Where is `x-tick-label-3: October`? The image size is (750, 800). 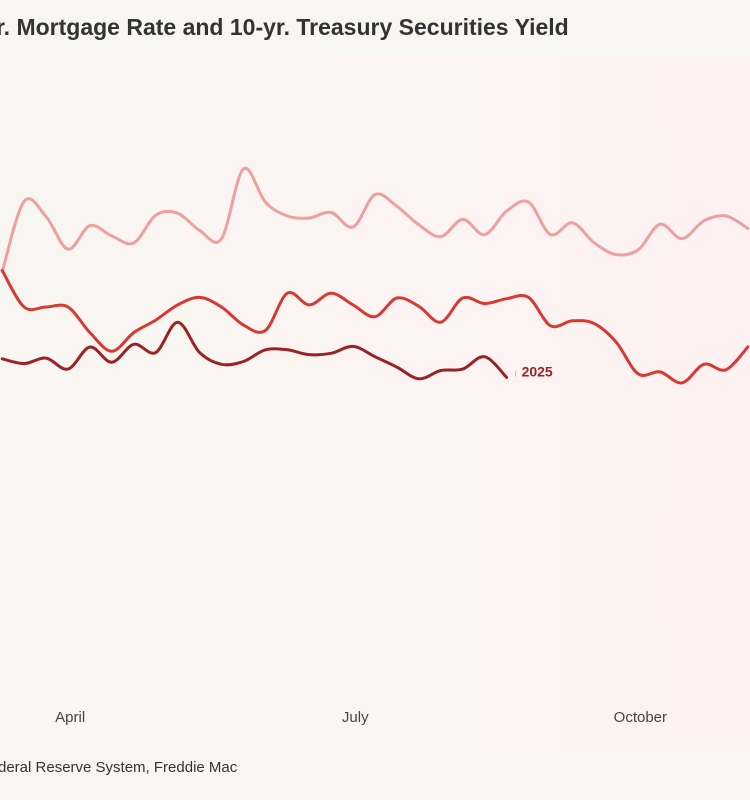 x-tick-label-3: October is located at coordinates (640, 717).